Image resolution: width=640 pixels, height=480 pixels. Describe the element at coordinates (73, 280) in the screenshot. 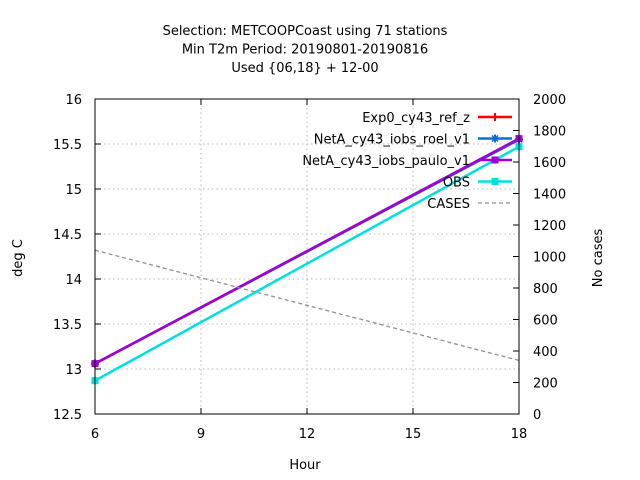

I see `y-tick-label: 14` at that location.